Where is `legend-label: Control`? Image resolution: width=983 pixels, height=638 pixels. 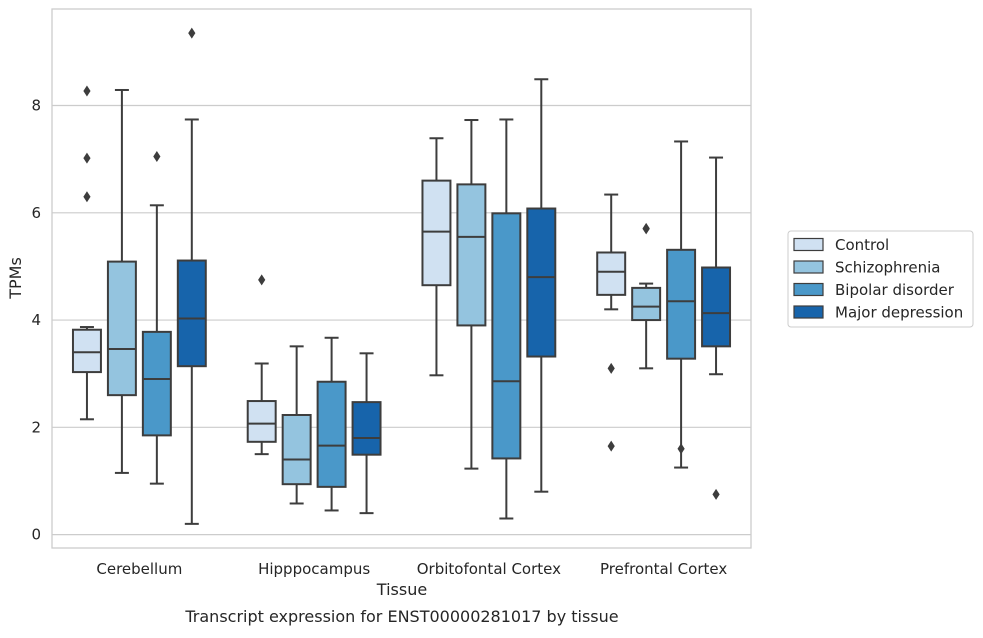
legend-label: Control is located at coordinates (862, 245).